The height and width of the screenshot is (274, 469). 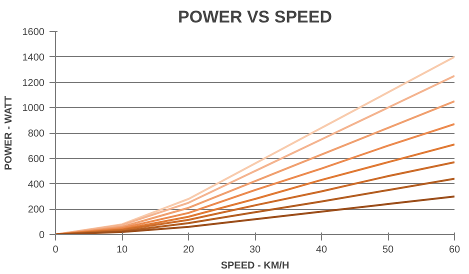 I want to click on x-tick-label: 10, so click(x=122, y=250).